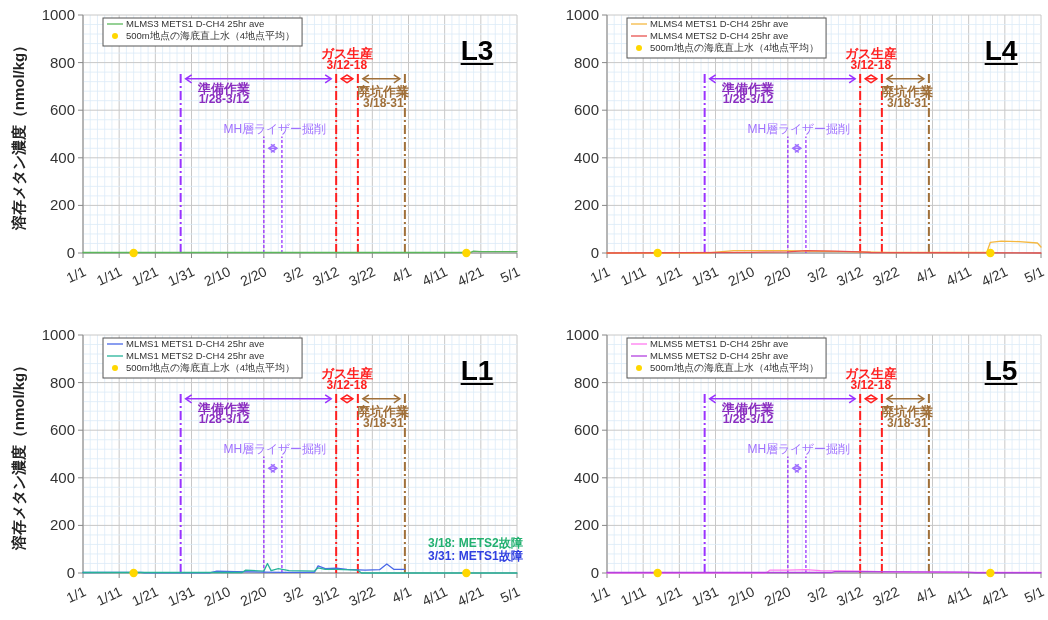  I want to click on text: L5, so click(1001, 370).